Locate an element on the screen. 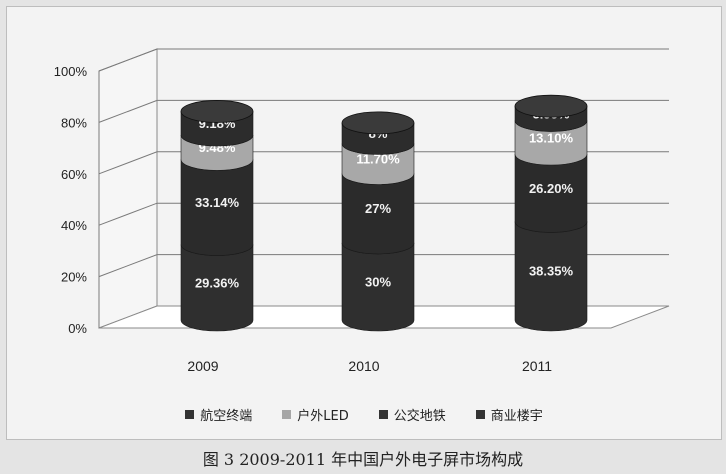 The width and height of the screenshot is (726, 474). data-label-2011-3: 13.10% is located at coordinates (551, 137).